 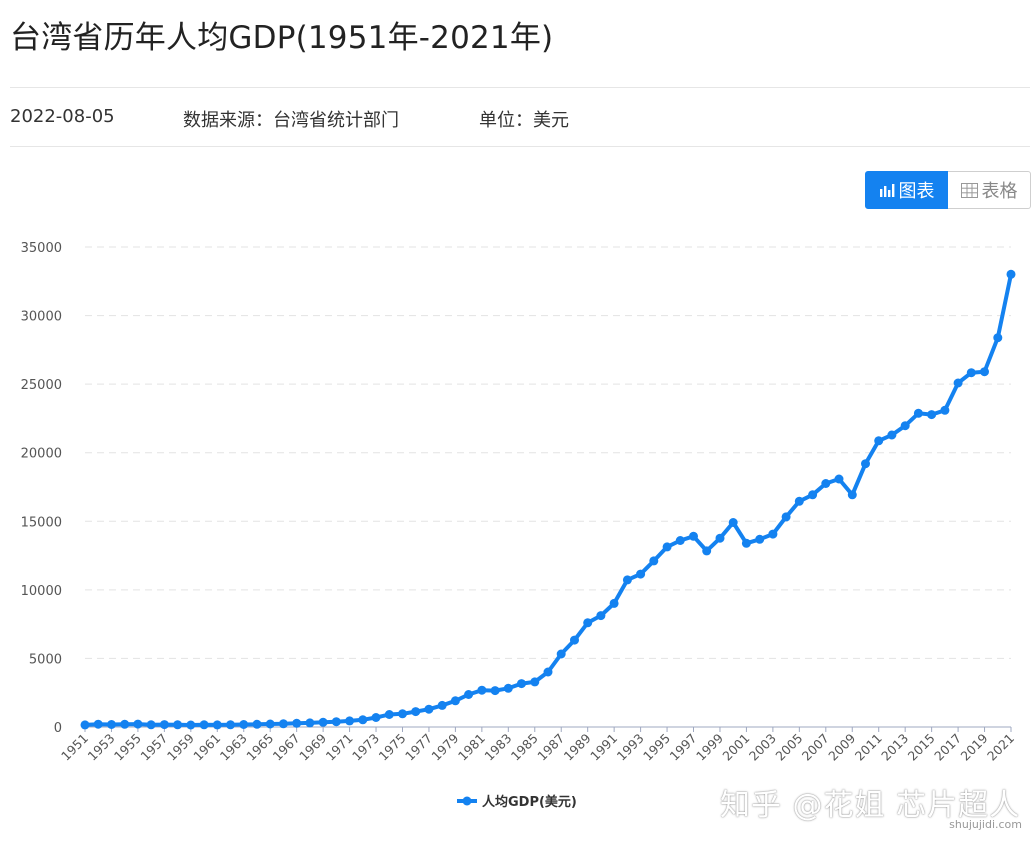 What do you see at coordinates (444, 746) in the screenshot?
I see `x-tick-label: 1979` at bounding box center [444, 746].